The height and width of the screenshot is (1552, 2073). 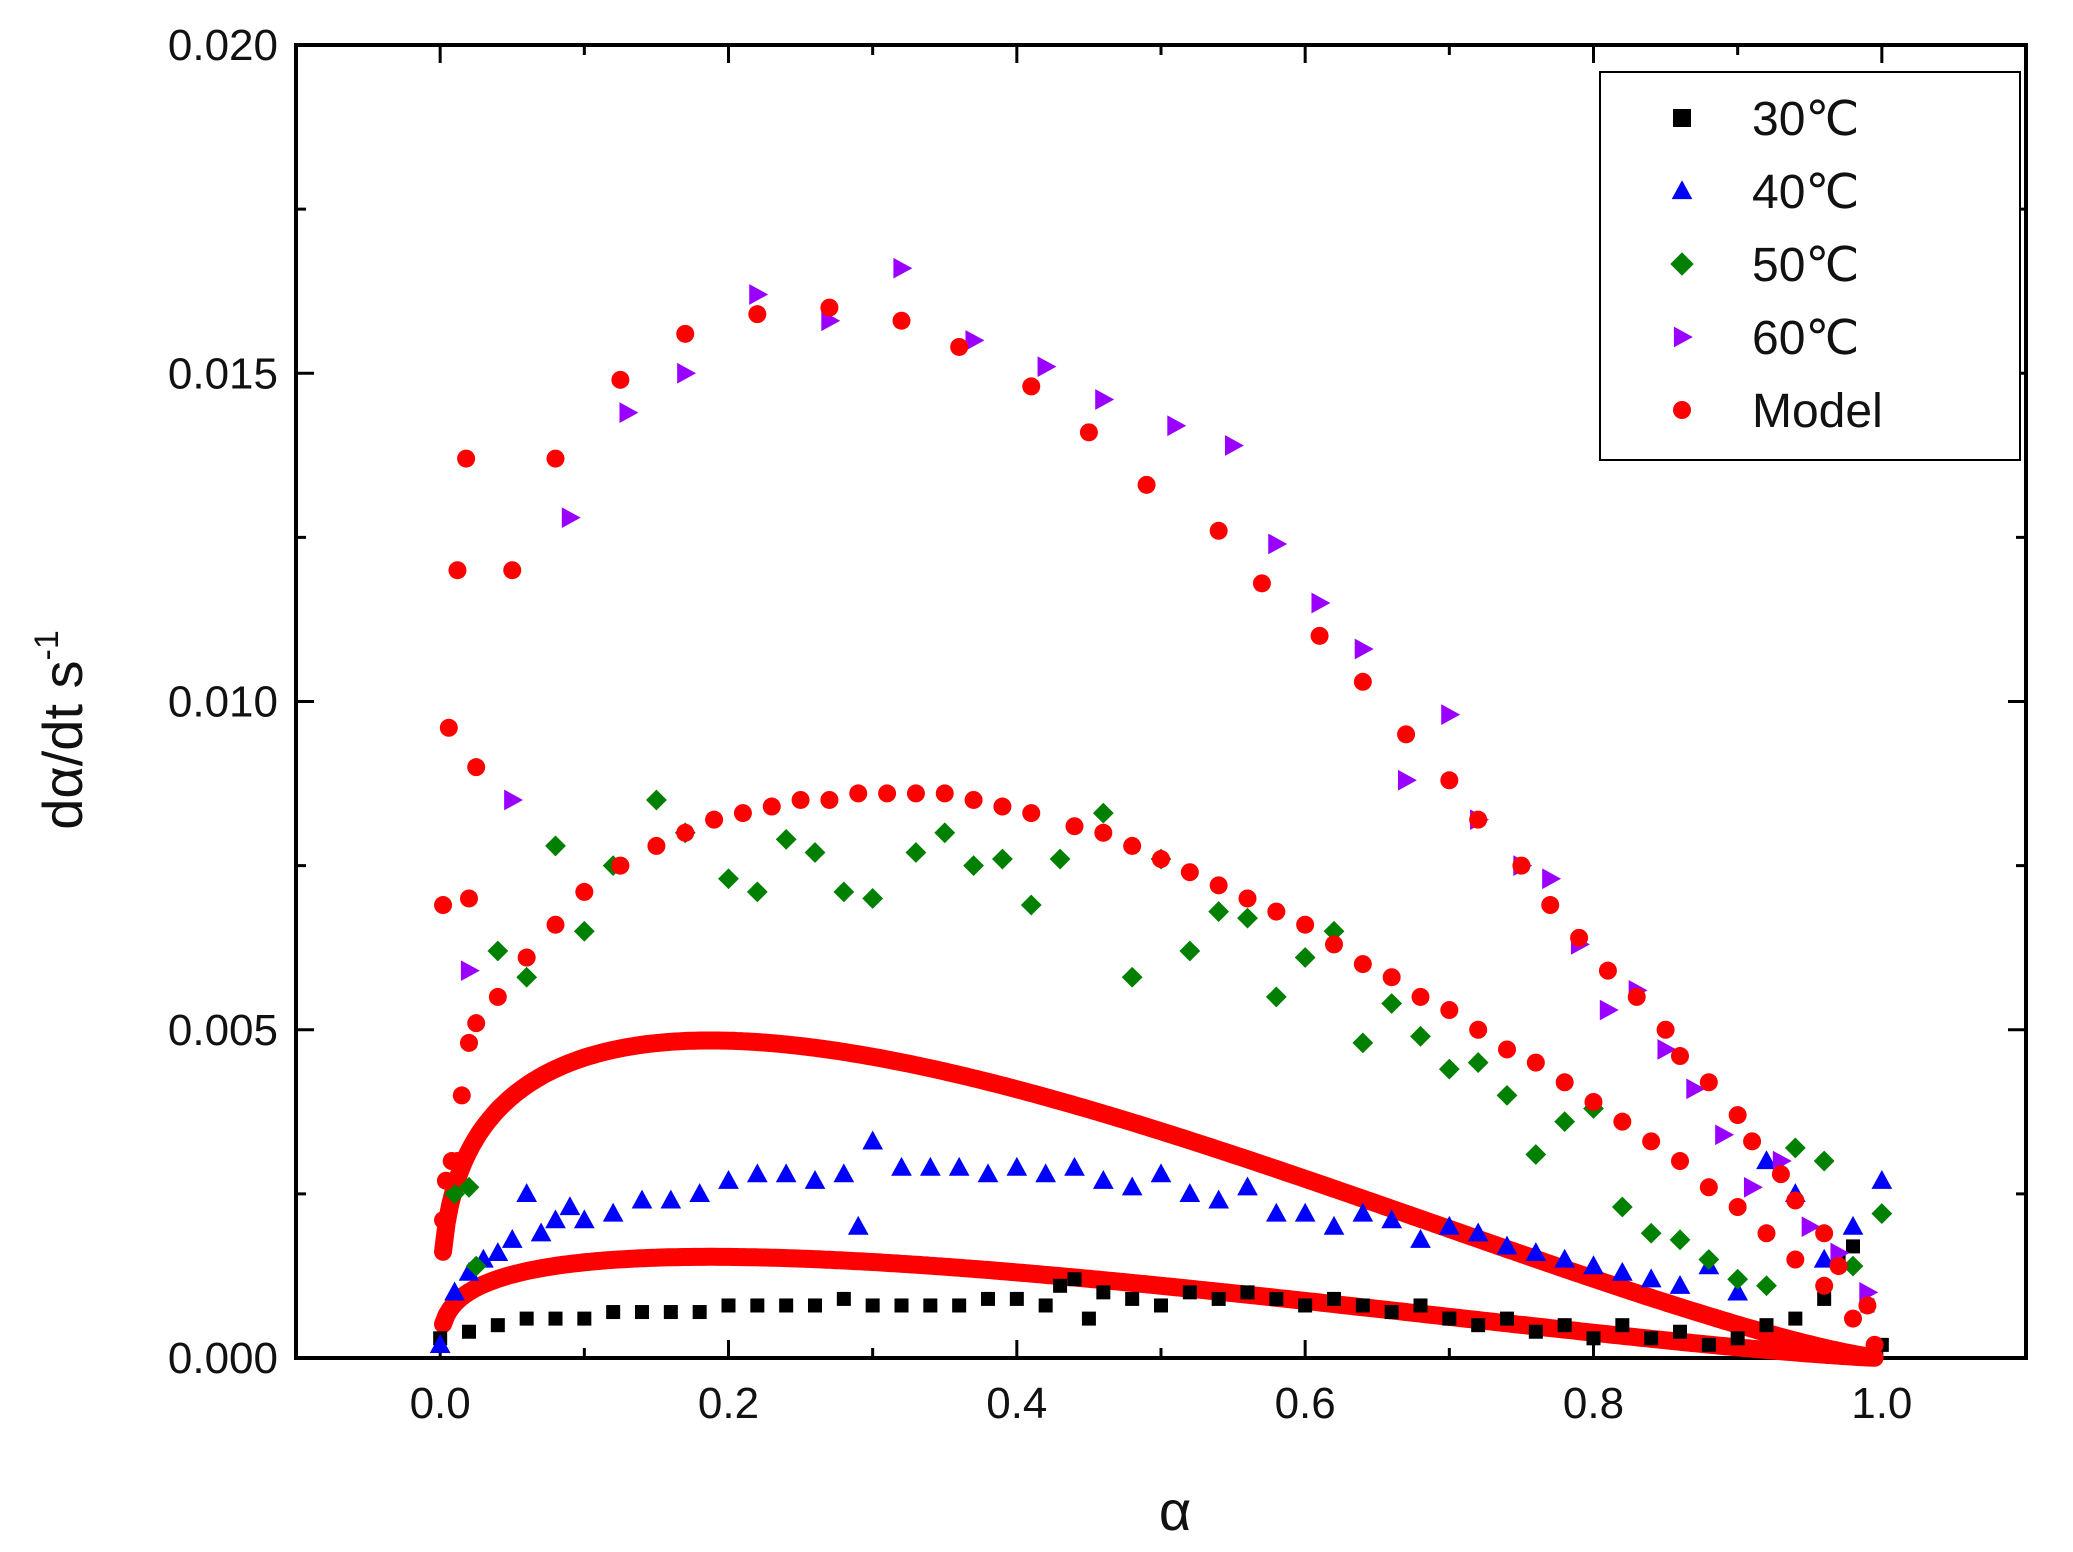 I want to click on legend-label-3: 60℃, so click(x=1805, y=338).